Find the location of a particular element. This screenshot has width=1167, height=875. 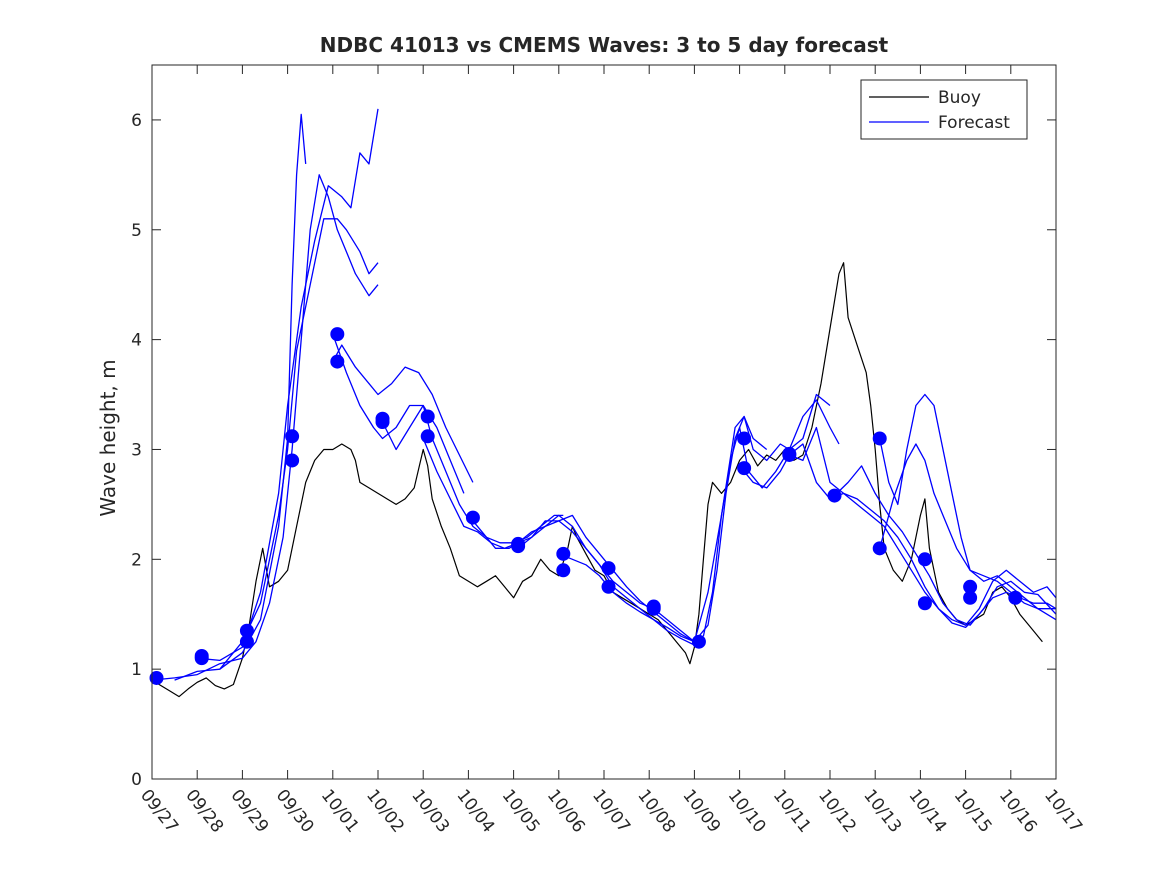

legend: Buoy Forecast is located at coordinates (944, 109).